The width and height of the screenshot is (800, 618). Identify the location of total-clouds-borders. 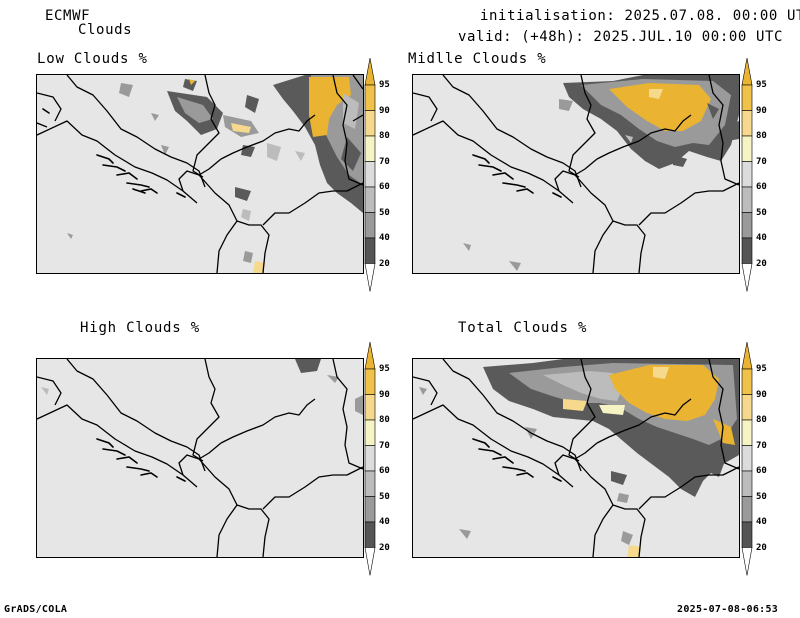
(576, 458).